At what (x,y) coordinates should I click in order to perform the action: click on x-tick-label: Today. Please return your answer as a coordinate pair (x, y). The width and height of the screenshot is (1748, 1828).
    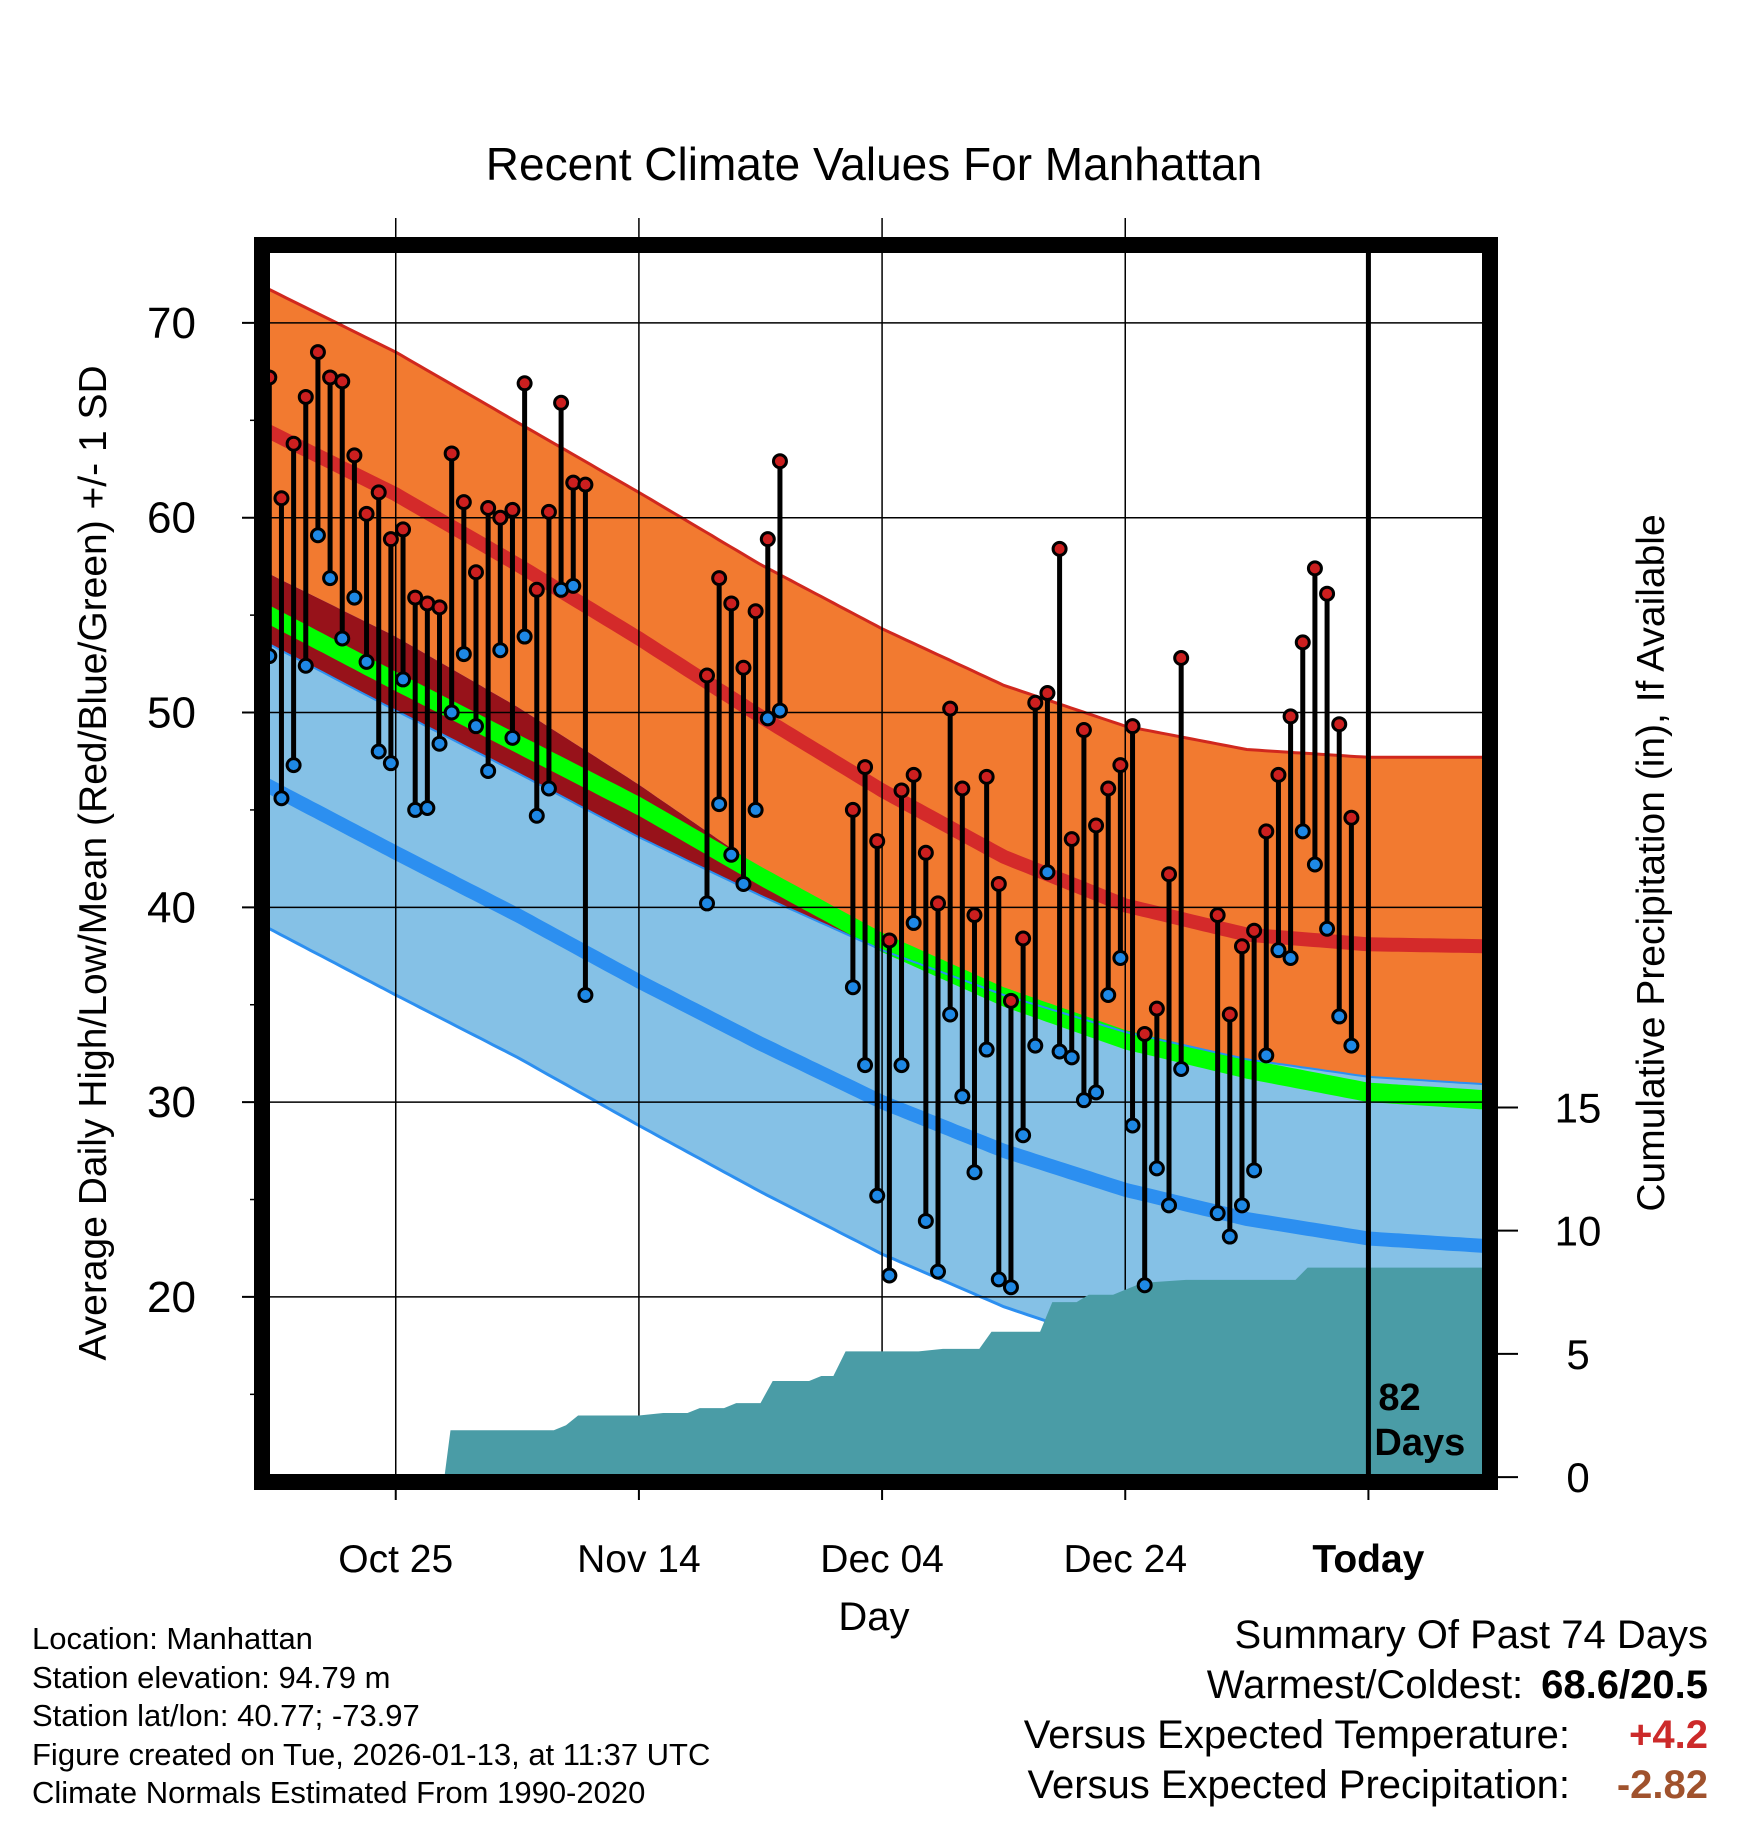
    Looking at the image, I should click on (1368, 1559).